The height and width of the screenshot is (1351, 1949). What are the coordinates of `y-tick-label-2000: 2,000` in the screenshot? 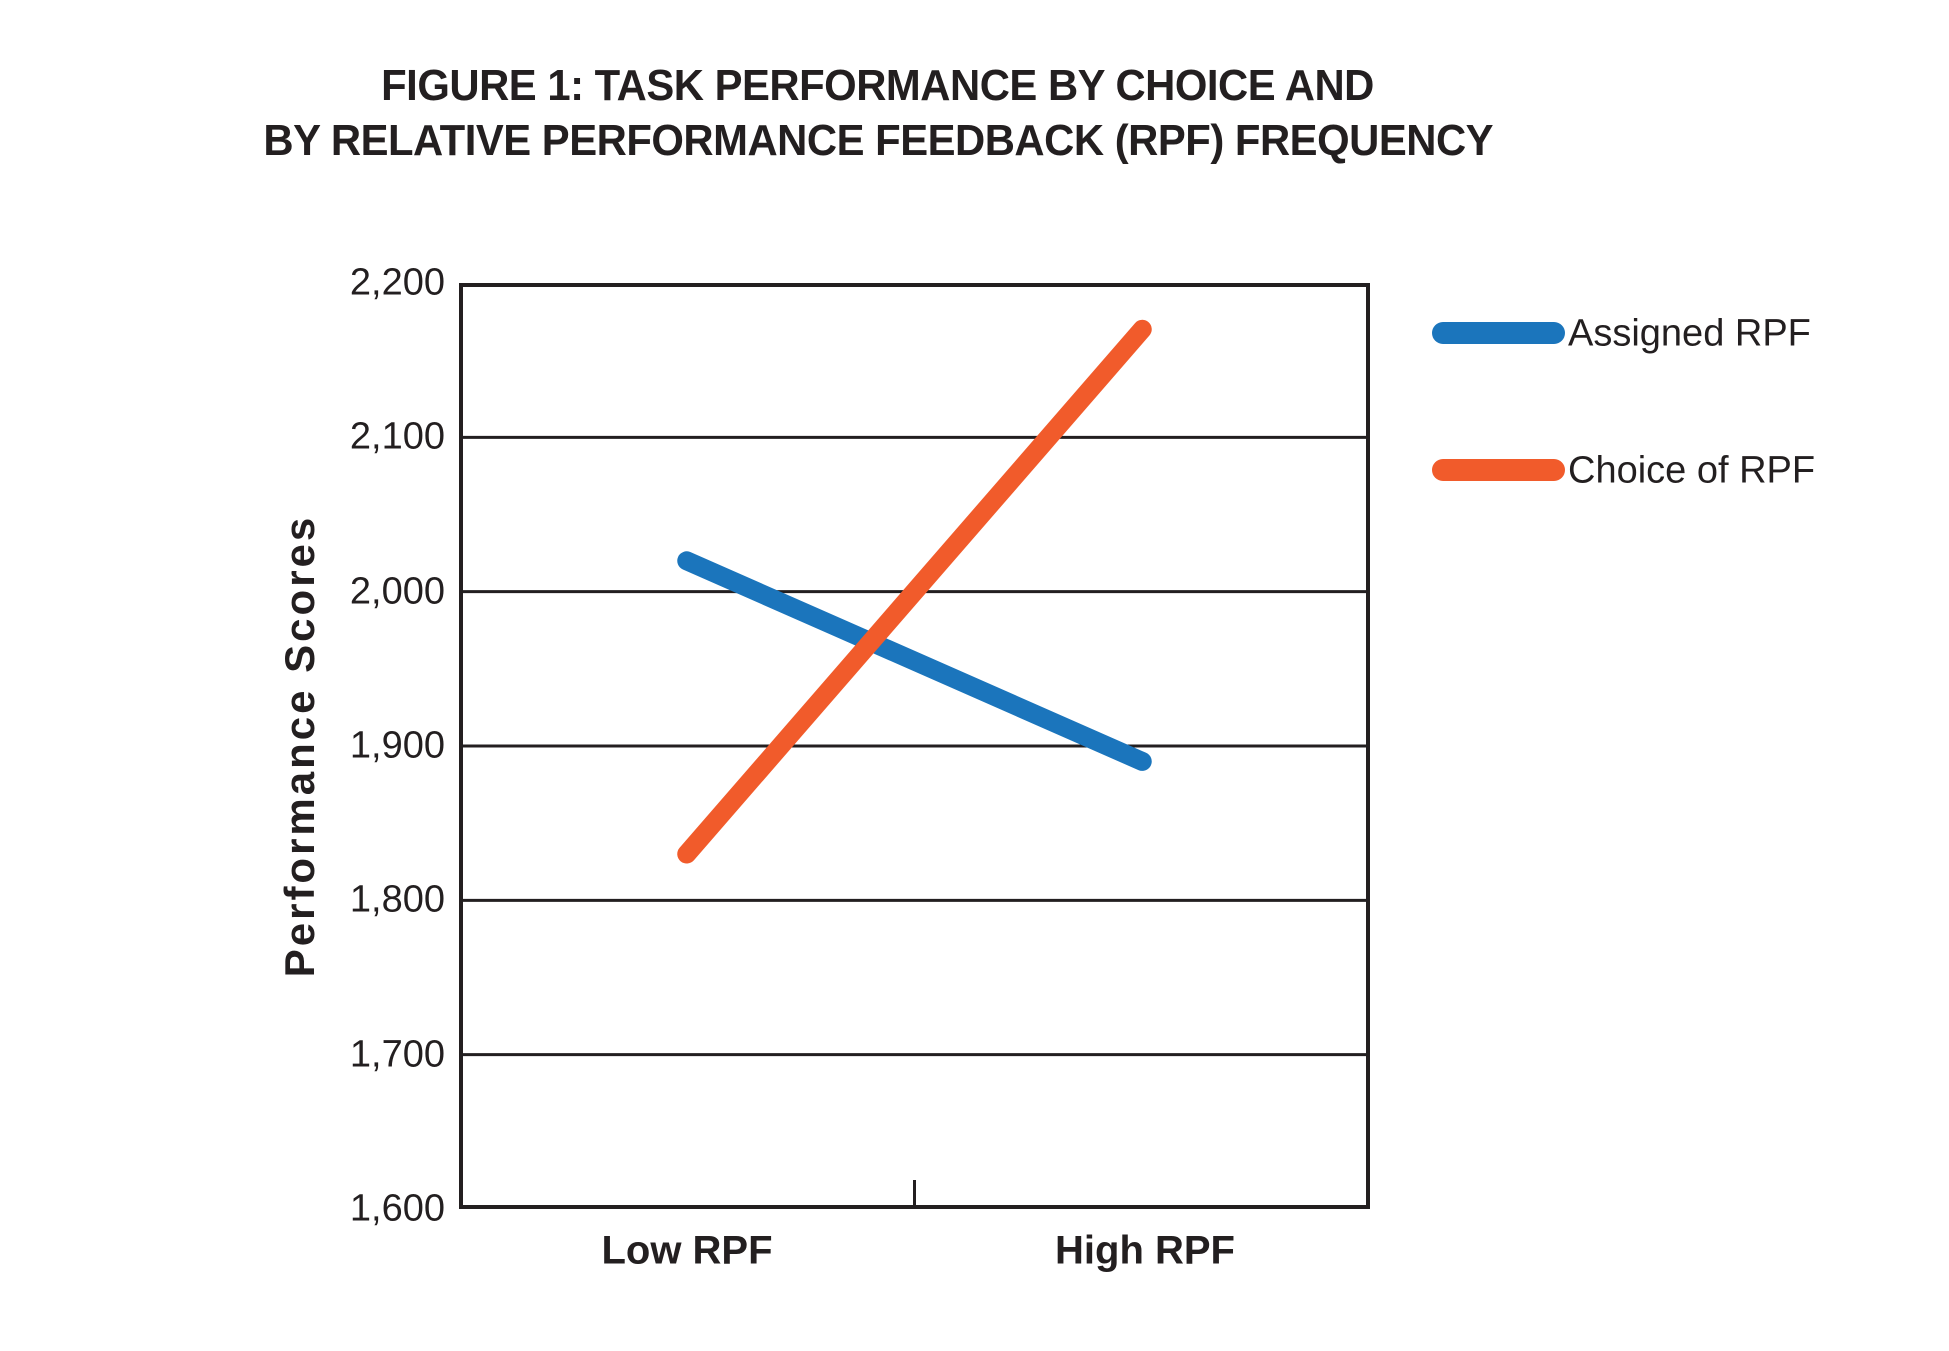 It's located at (397, 591).